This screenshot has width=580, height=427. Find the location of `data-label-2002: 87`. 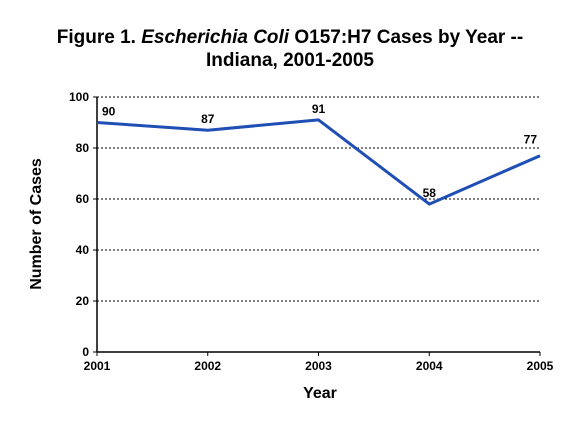

data-label-2002: 87 is located at coordinates (208, 119).